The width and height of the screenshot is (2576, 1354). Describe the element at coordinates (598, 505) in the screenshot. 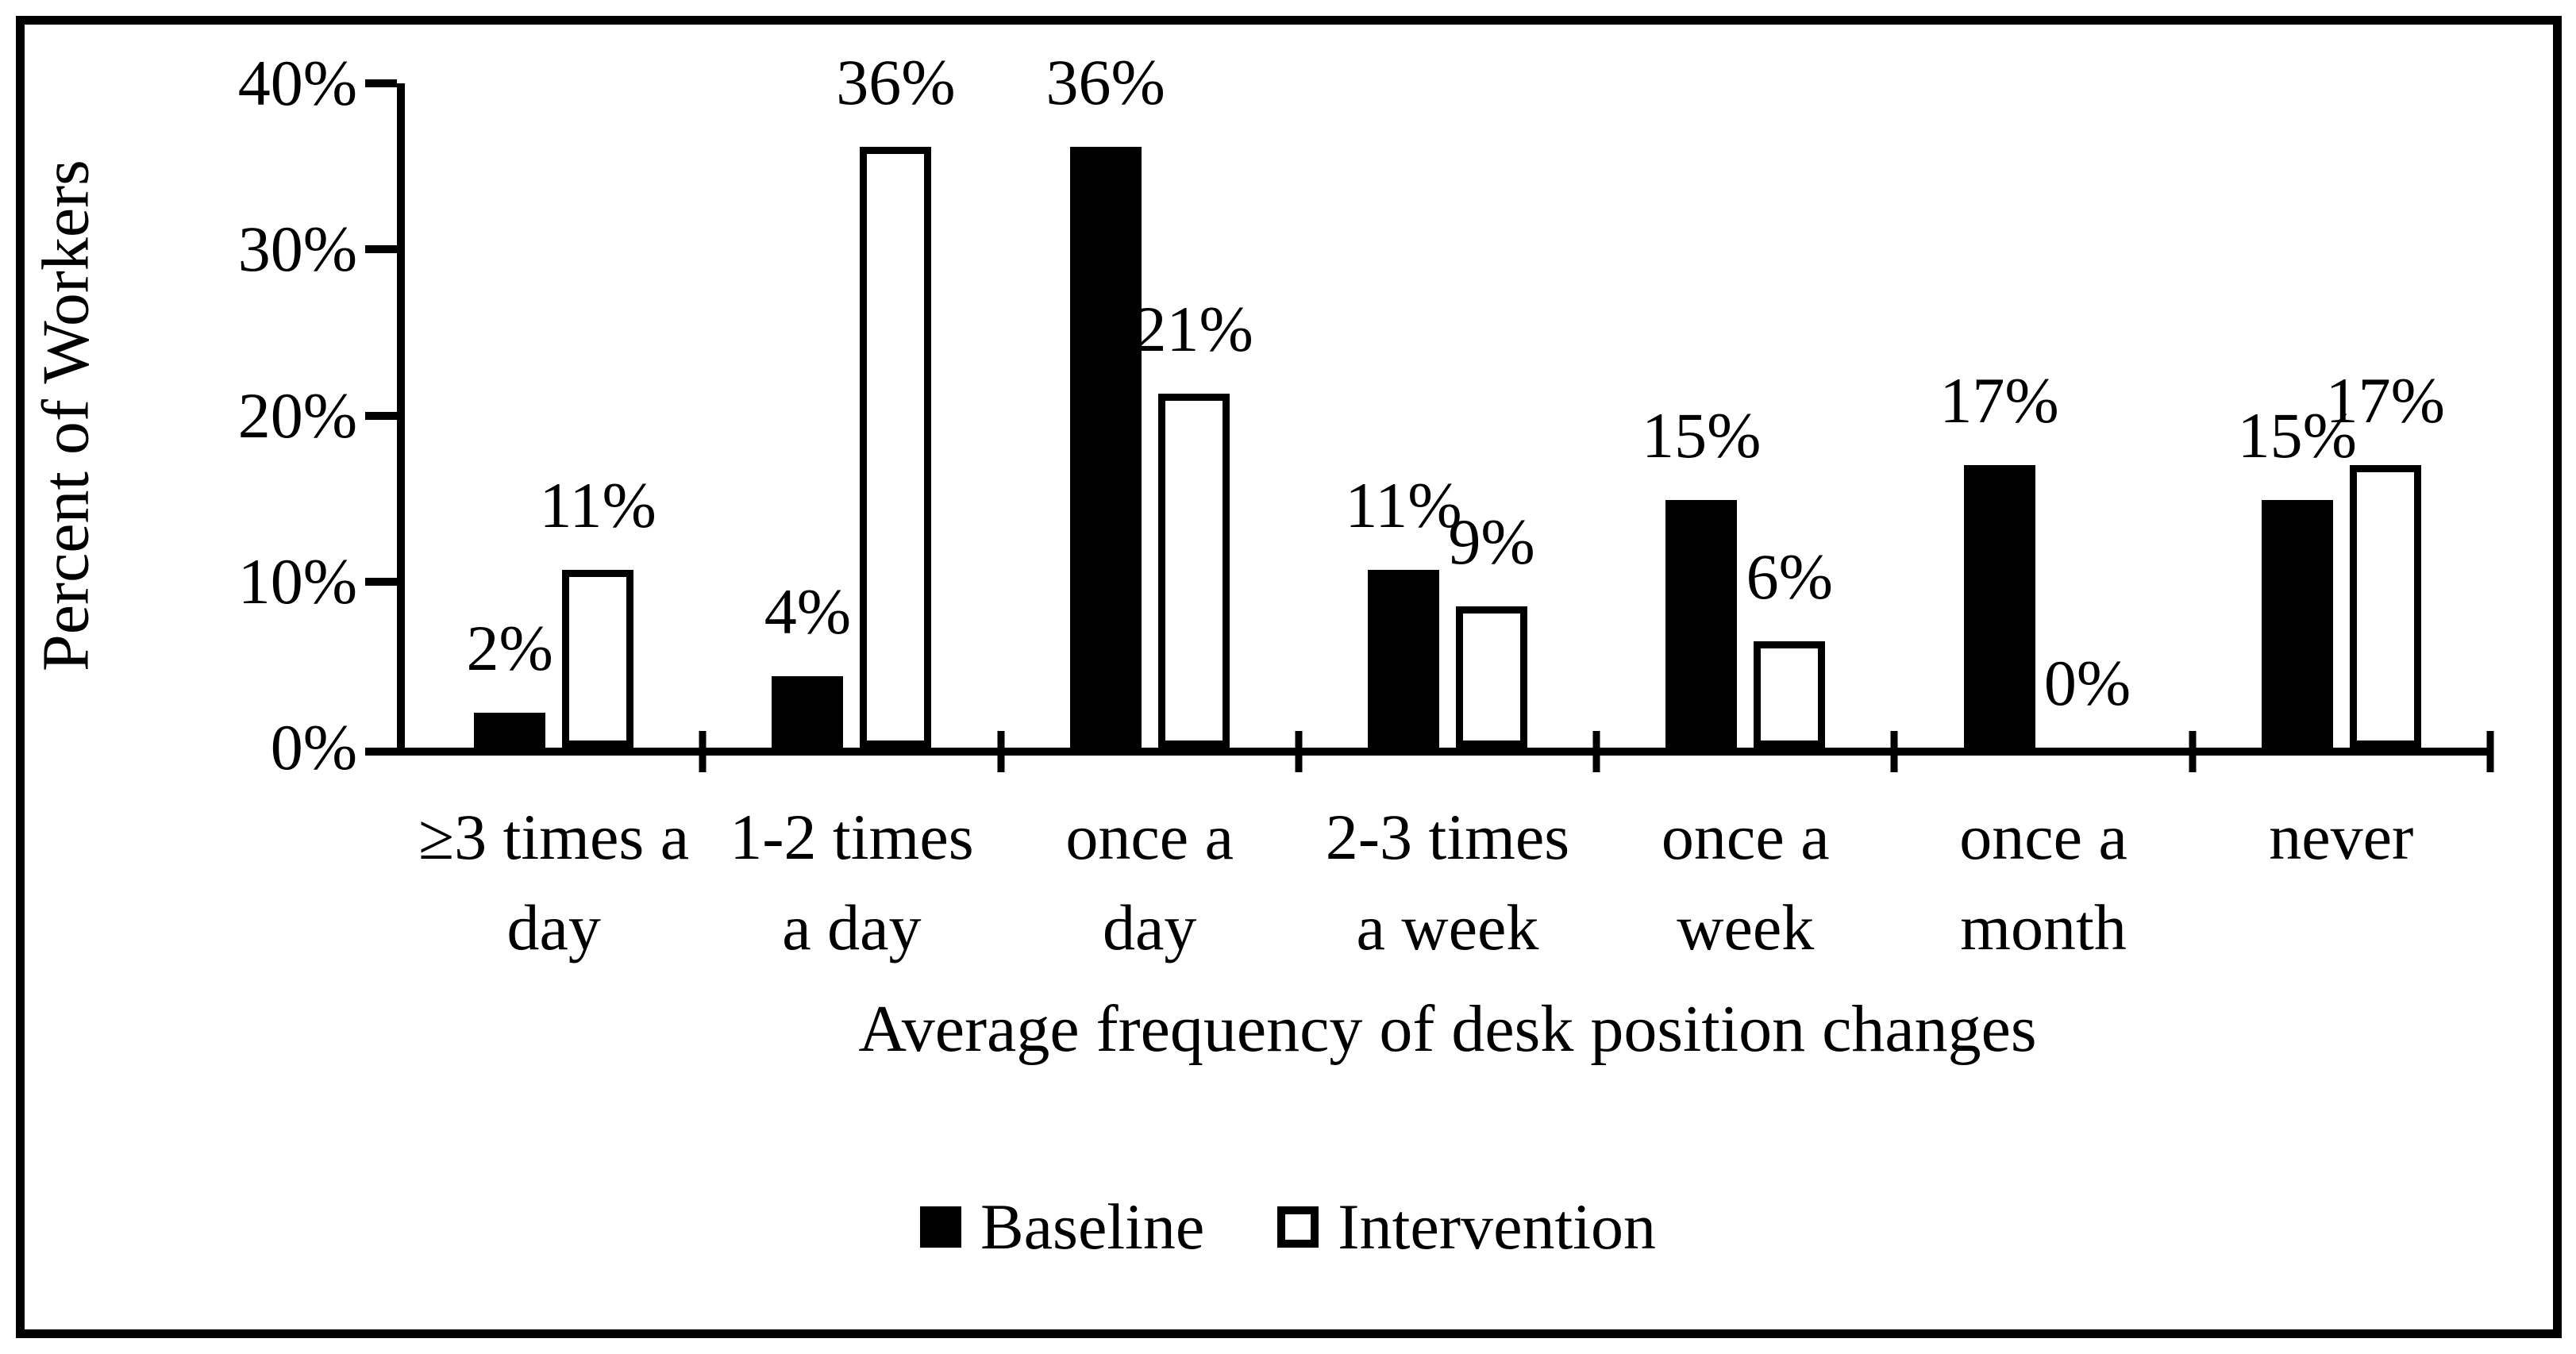

I see `intervention-bar-label: 11%` at that location.